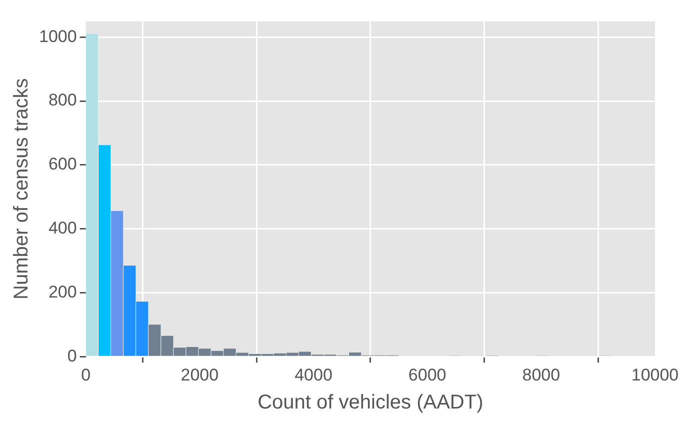  I want to click on y-tick-label: 1000, so click(57, 36).